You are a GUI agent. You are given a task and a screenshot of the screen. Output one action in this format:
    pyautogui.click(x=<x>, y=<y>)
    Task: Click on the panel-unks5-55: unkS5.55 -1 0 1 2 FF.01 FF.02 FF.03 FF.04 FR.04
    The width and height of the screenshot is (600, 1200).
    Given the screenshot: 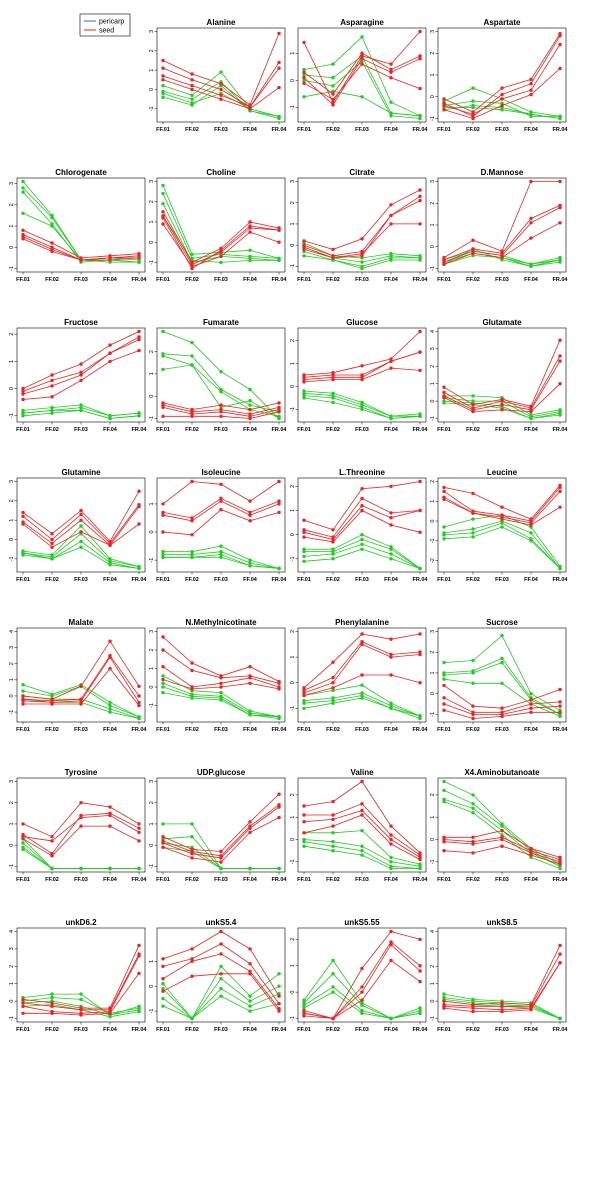 What is the action you would take?
    pyautogui.click(x=359, y=975)
    